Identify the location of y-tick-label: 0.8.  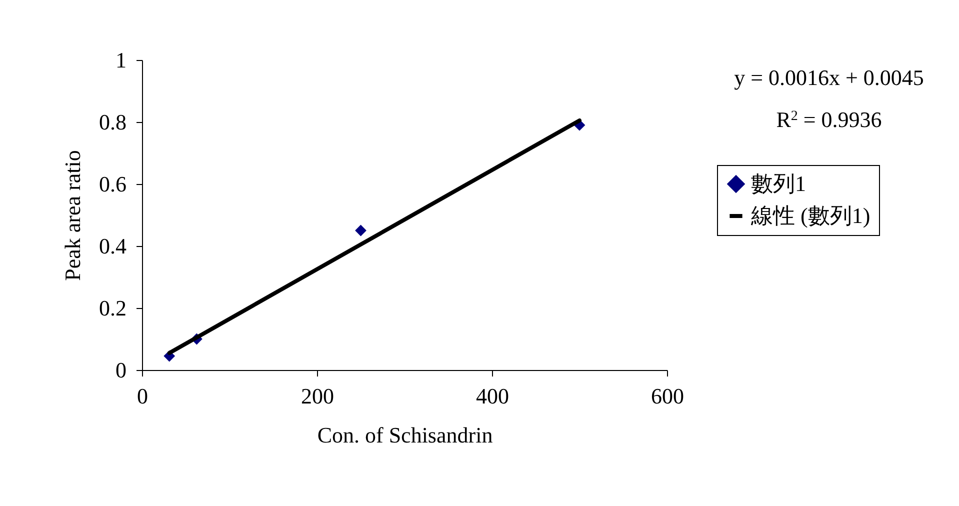
(112, 122).